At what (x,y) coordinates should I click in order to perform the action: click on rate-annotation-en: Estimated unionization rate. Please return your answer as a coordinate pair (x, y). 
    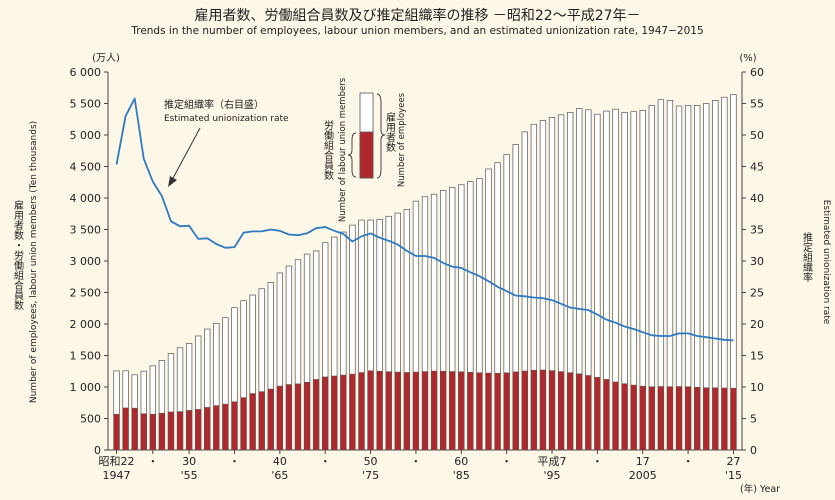
    Looking at the image, I should click on (226, 119).